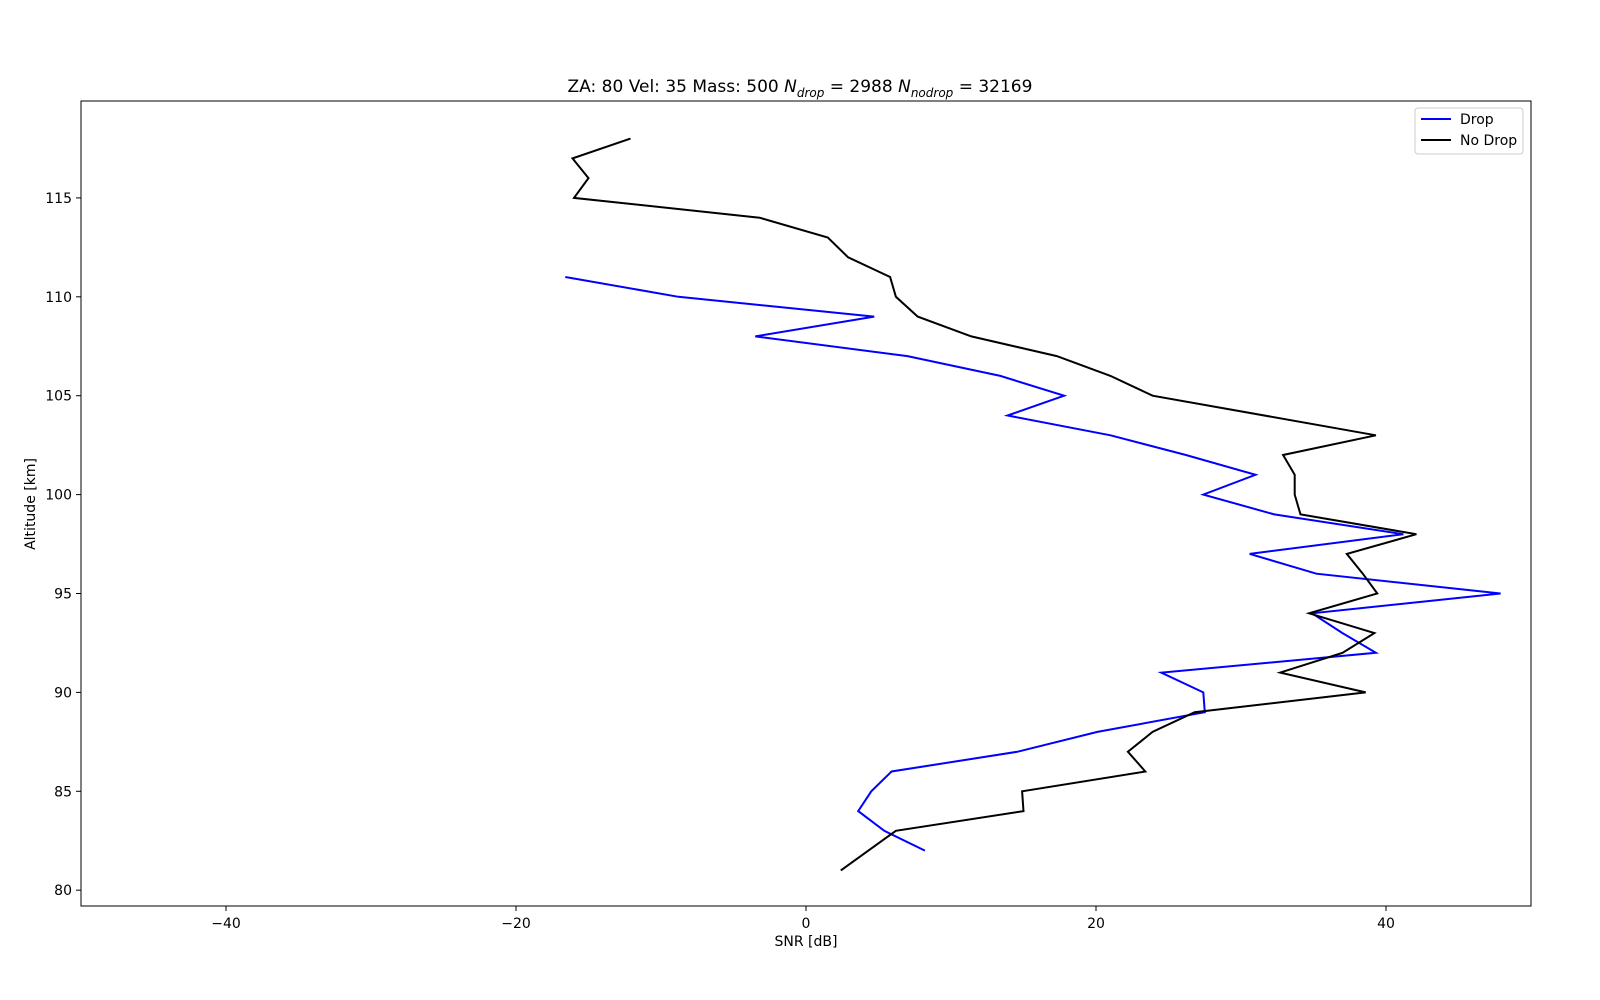 The width and height of the screenshot is (1600, 1000). What do you see at coordinates (31, 504) in the screenshot?
I see `y-axis-label: Altitude [km]` at bounding box center [31, 504].